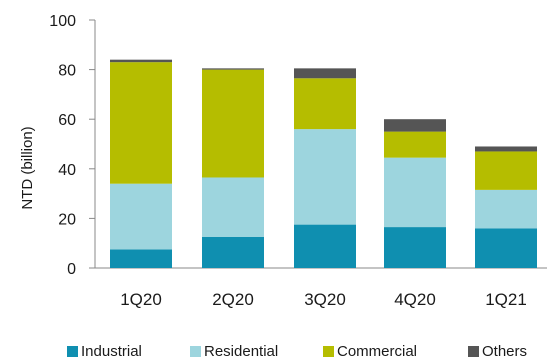  Describe the element at coordinates (141, 299) in the screenshot. I see `x-tick-label: 1Q20` at that location.